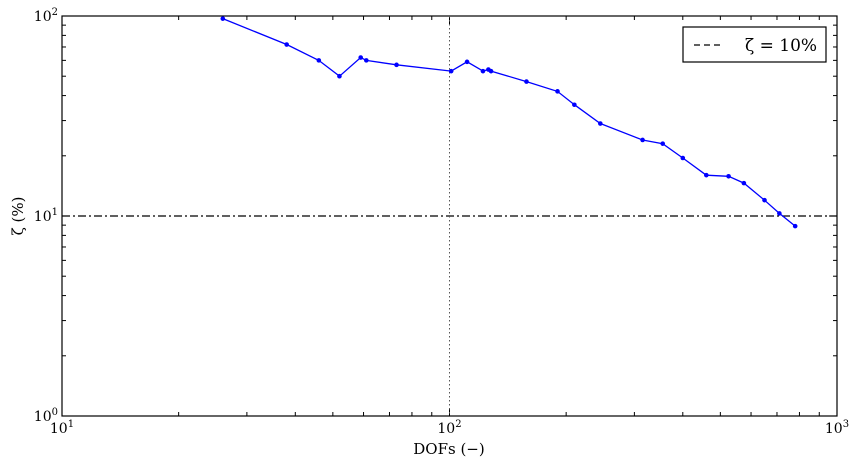 This screenshot has width=857, height=468. I want to click on y-tick-labels: 100 101 102, so click(46, 216).